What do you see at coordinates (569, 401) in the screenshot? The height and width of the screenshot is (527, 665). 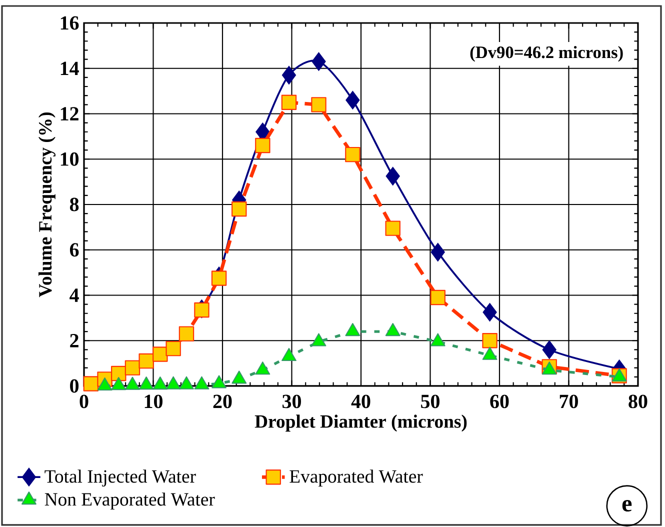 I see `x-tick-label: 70` at bounding box center [569, 401].